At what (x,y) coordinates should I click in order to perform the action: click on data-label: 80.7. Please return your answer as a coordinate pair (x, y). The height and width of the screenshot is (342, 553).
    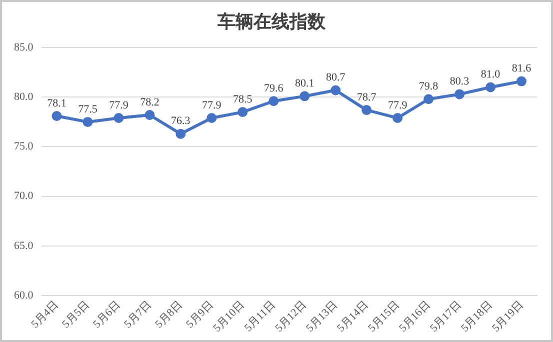
    Looking at the image, I should click on (336, 78).